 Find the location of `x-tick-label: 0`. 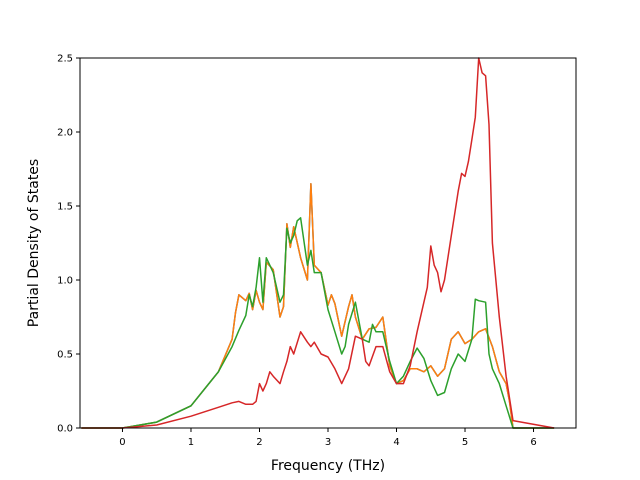

x-tick-label: 0 is located at coordinates (122, 442).